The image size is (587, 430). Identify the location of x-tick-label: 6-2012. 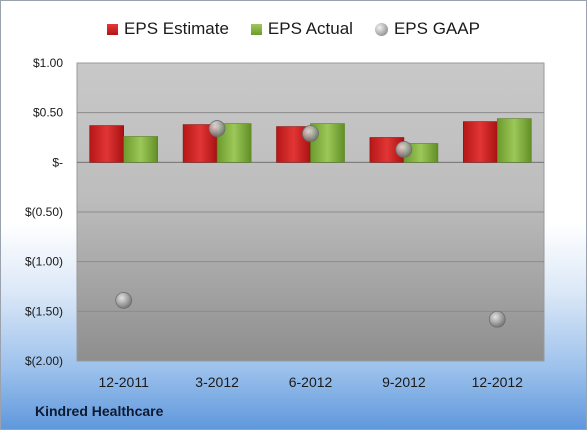
(311, 382).